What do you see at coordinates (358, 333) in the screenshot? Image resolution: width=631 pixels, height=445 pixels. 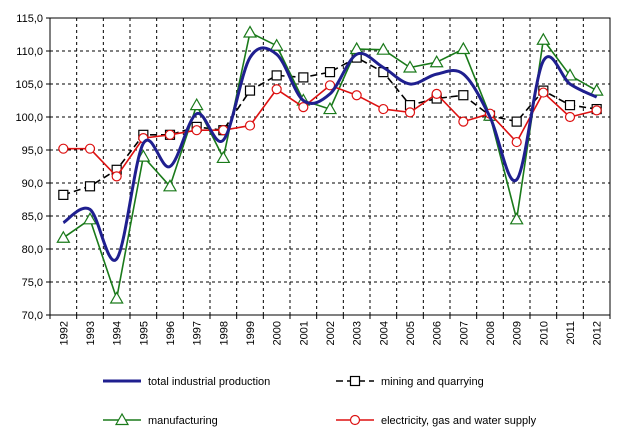 I see `x-tick-label: 2003` at bounding box center [358, 333].